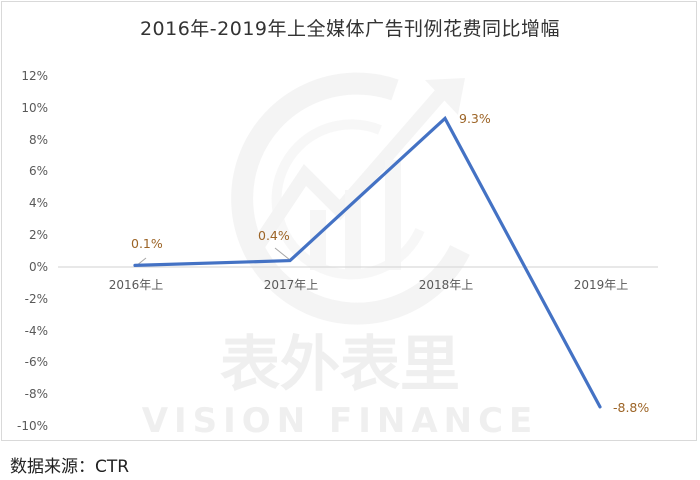 This screenshot has height=480, width=700. Describe the element at coordinates (291, 285) in the screenshot. I see `x-tick-label: 2017年上` at that location.